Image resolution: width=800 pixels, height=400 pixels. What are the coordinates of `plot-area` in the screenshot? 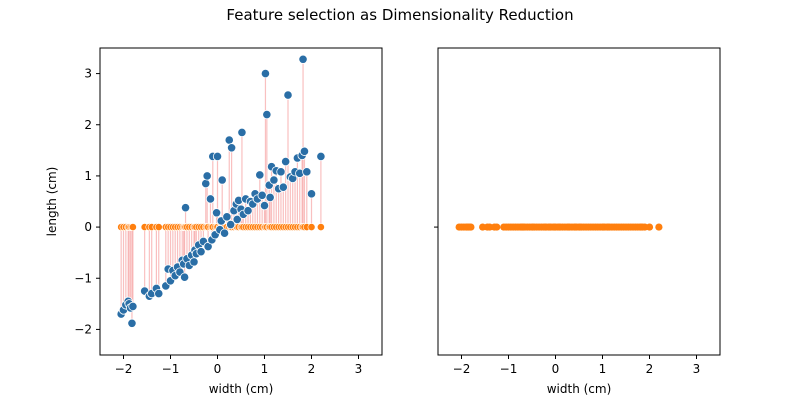 It's located at (559, 227).